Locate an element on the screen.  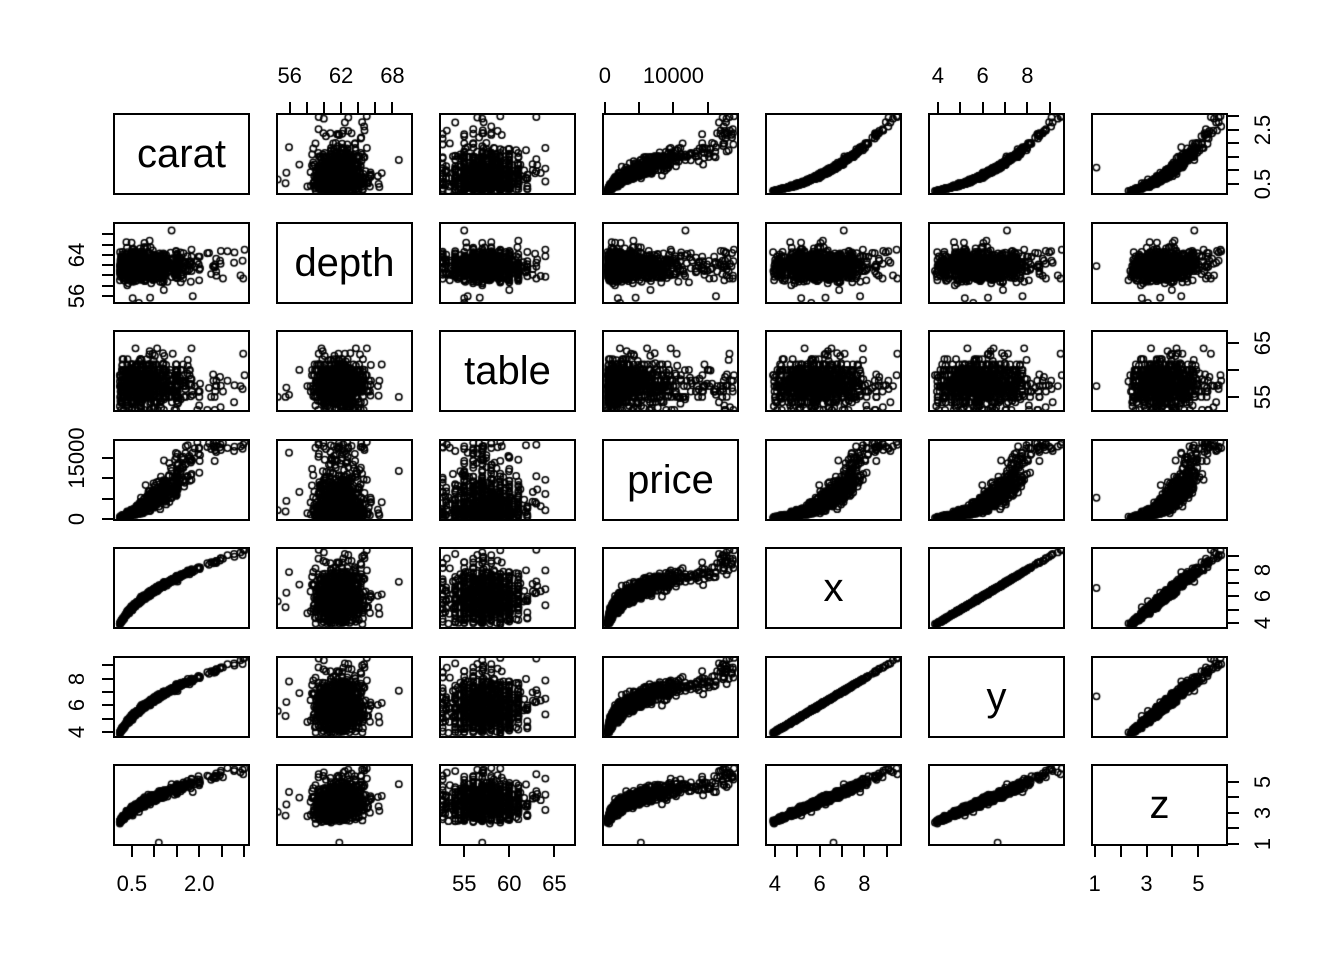
scatter-panel-y-vs-table is located at coordinates (996, 371).